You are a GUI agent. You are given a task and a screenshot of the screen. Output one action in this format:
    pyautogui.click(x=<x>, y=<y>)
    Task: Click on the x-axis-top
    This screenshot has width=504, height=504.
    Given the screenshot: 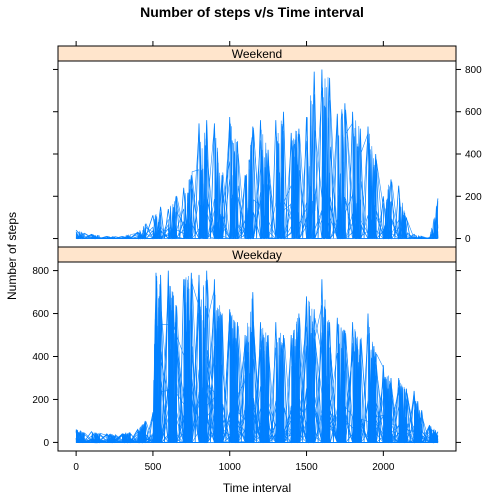 What is the action you would take?
    pyautogui.click(x=229, y=43)
    